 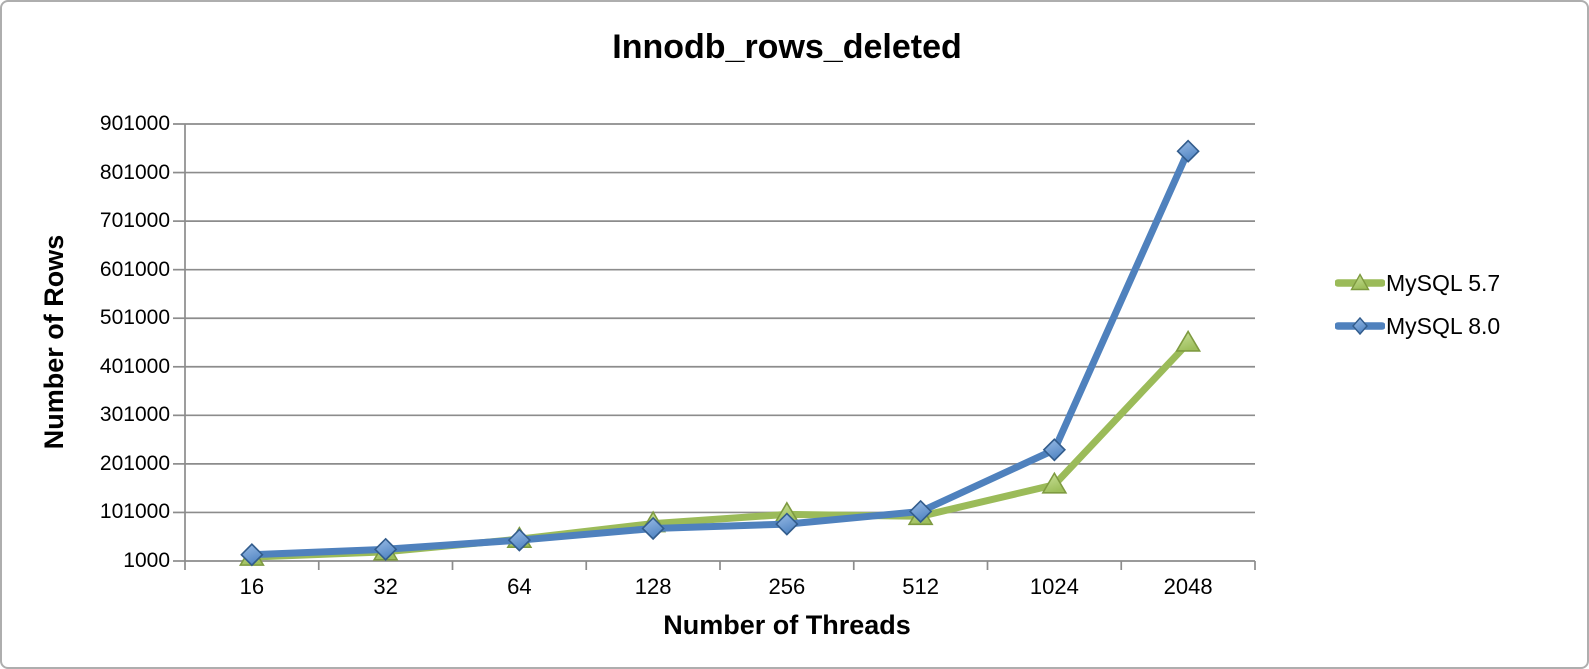 I want to click on y-tick-label: 601000, so click(x=134, y=269).